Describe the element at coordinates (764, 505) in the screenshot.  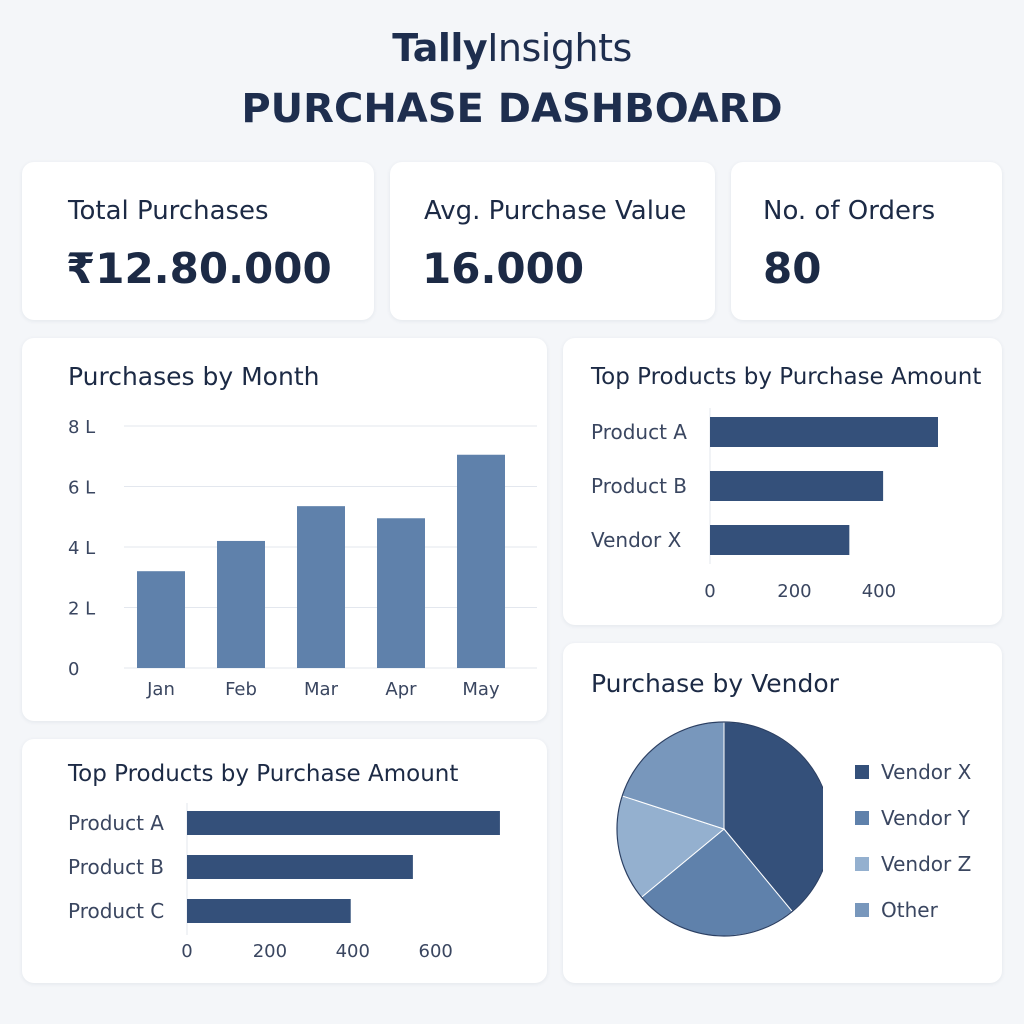
I see `top-products-chart-right: Product A Product B Vendor X 0 200 400` at that location.